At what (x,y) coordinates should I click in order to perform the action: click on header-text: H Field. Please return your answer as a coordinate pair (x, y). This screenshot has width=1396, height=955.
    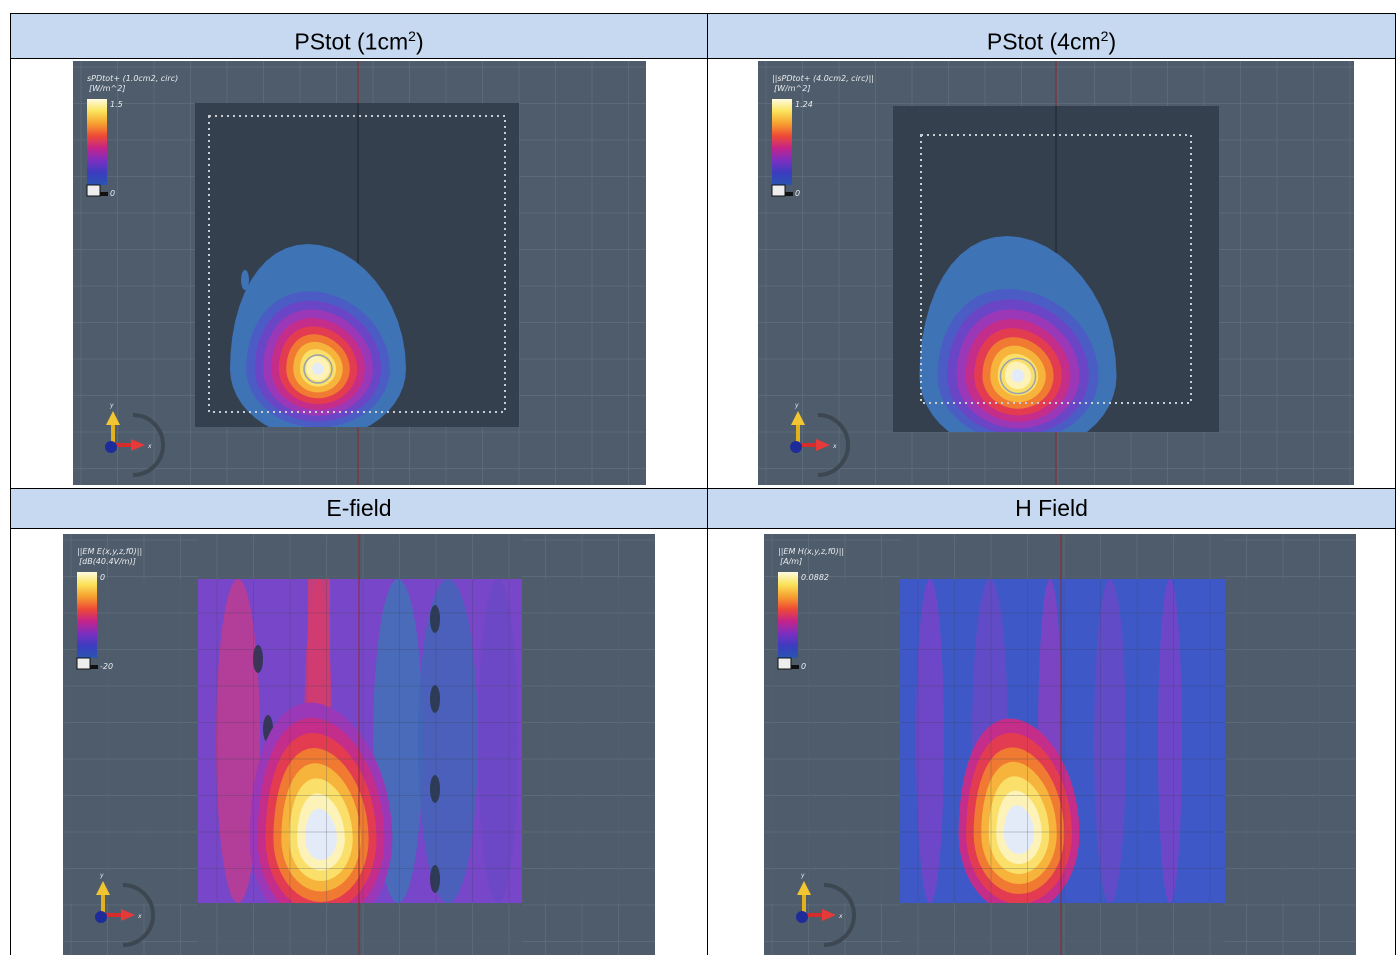
    Looking at the image, I should click on (1051, 508).